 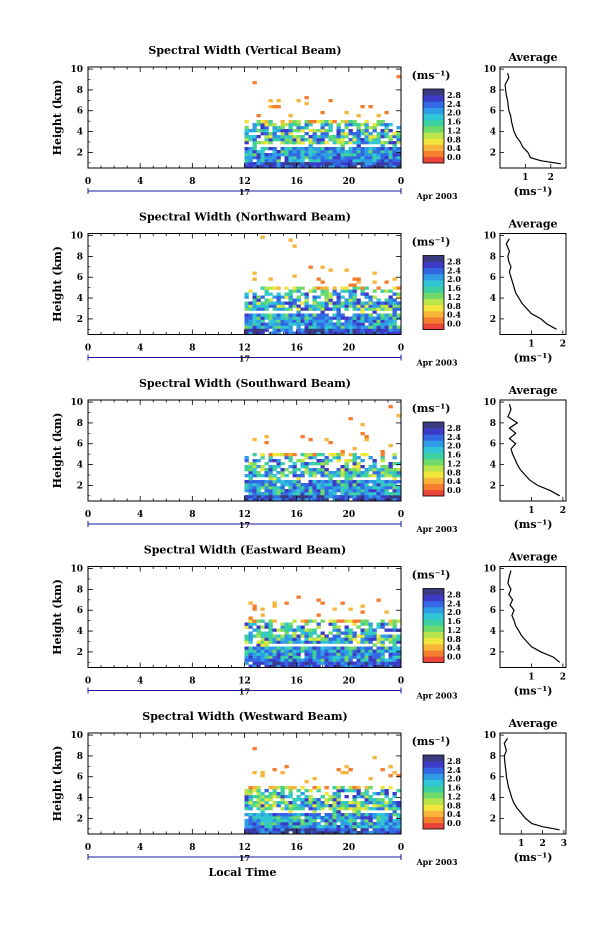 I want to click on colorbar-tick-label: 0.0, so click(x=454, y=657).